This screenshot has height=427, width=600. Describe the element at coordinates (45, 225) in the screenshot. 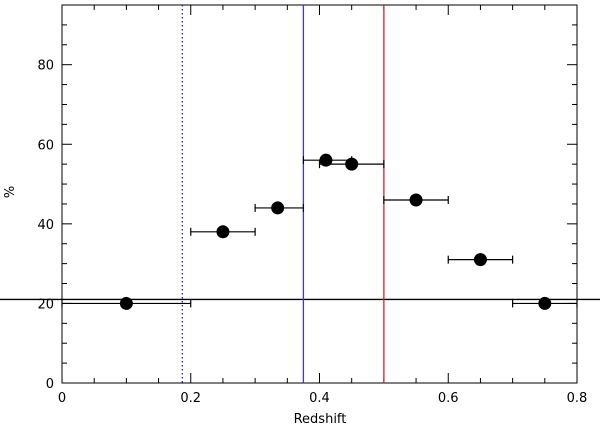

I see `y-tick-label: 40` at that location.